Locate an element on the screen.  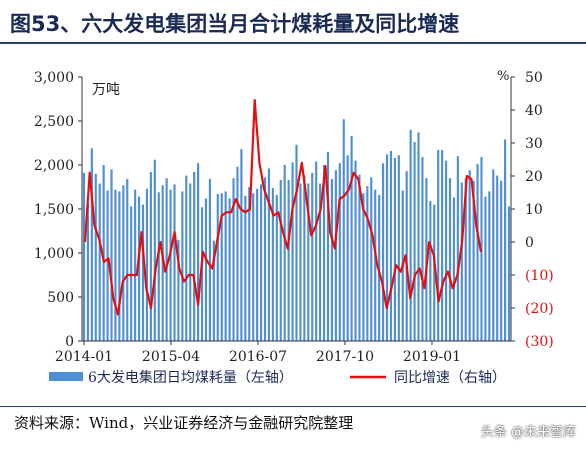
right-tick-label: 0 is located at coordinates (529, 243).